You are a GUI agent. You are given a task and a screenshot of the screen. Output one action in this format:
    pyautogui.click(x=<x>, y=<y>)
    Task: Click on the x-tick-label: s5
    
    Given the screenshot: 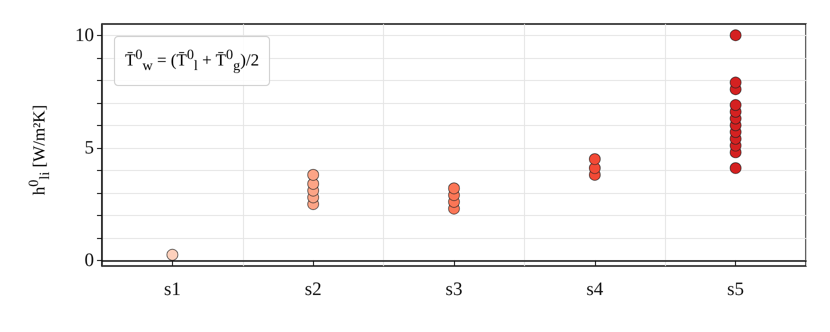 What is the action you would take?
    pyautogui.click(x=735, y=289)
    